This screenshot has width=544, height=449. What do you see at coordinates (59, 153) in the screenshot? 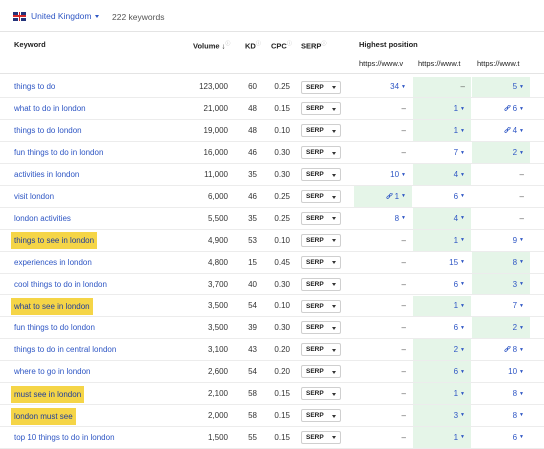
I see `keyword-link: fun things to do in london` at bounding box center [59, 153].